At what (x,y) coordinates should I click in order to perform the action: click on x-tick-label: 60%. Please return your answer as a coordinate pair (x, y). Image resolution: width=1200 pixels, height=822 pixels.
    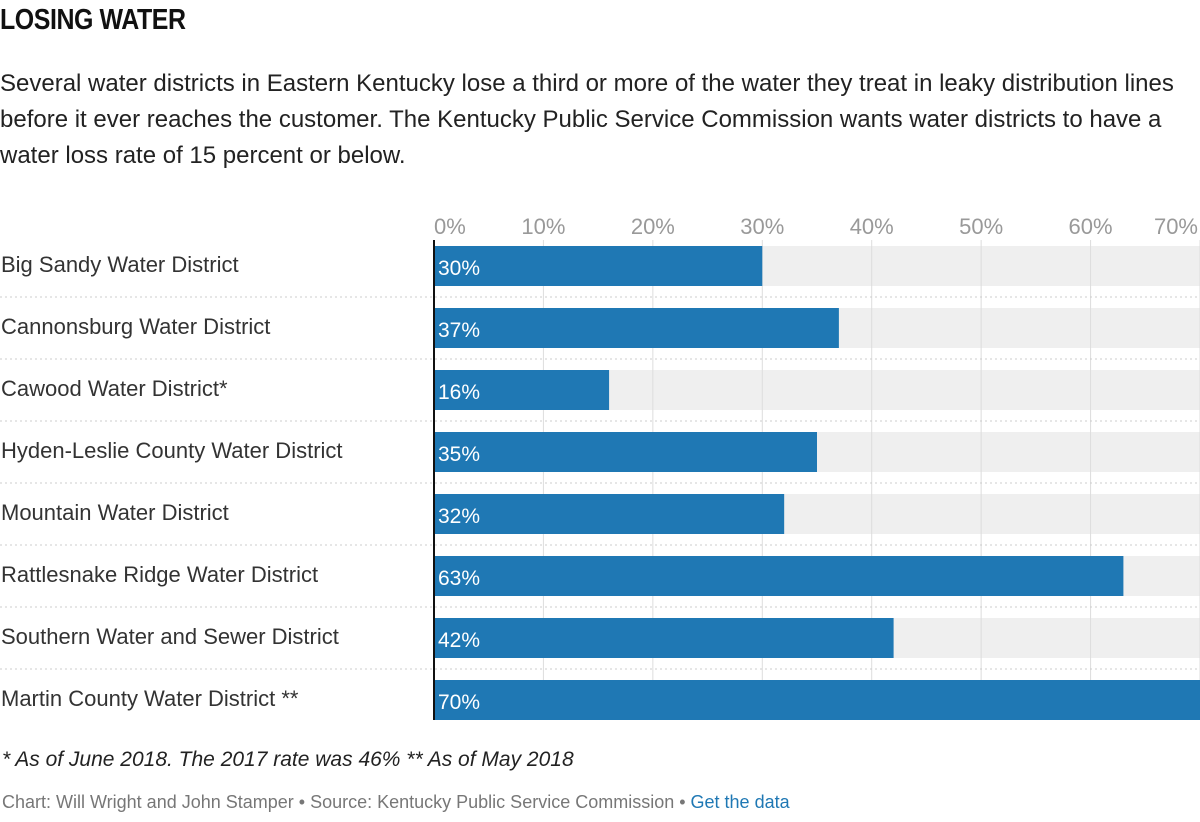
    Looking at the image, I should click on (1091, 226).